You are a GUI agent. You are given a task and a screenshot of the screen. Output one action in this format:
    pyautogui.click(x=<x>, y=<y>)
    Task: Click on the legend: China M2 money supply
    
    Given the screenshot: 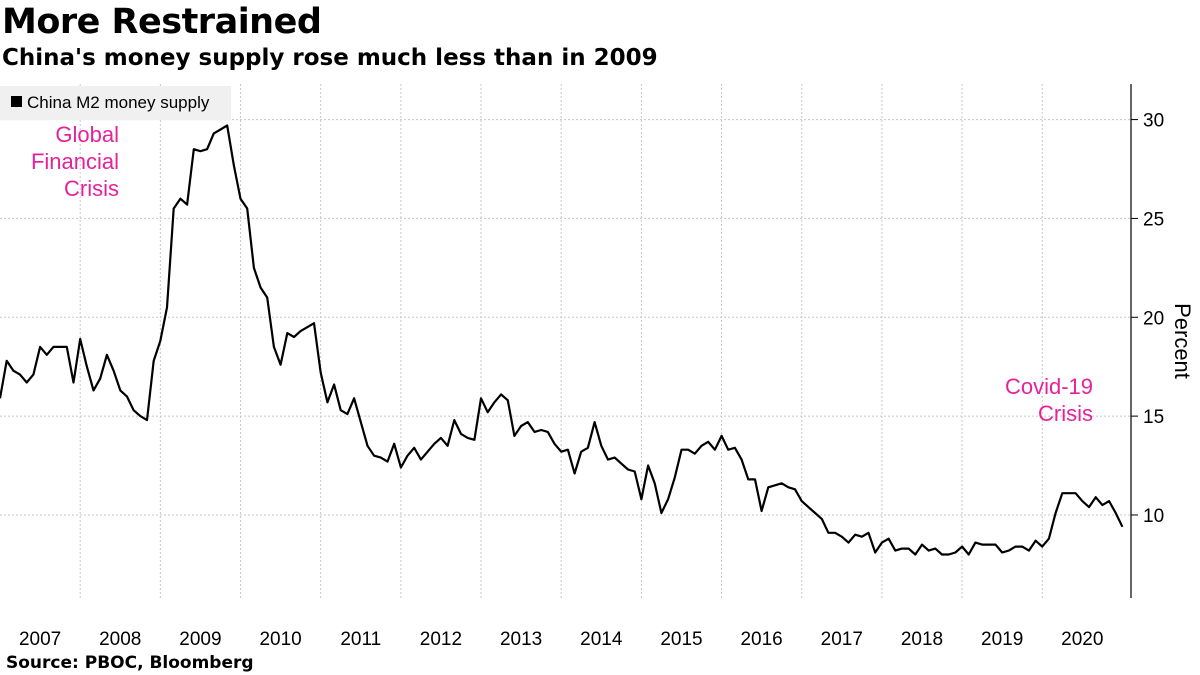 What is the action you would take?
    pyautogui.click(x=115, y=103)
    